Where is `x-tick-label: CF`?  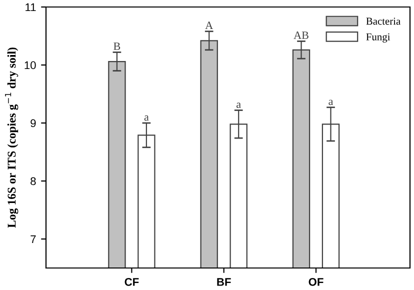 x-tick-label: CF is located at coordinates (131, 282).